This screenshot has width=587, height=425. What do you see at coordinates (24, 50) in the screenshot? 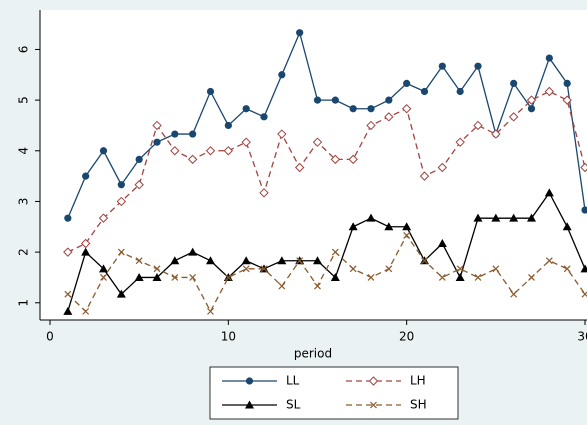
I see `y-tick-label: 6` at bounding box center [24, 50].